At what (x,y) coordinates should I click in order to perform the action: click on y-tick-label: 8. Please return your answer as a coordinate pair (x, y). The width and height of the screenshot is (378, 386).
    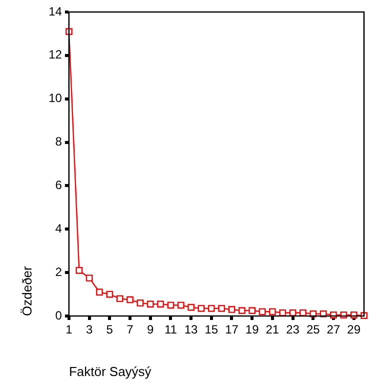
    Looking at the image, I should click on (58, 141).